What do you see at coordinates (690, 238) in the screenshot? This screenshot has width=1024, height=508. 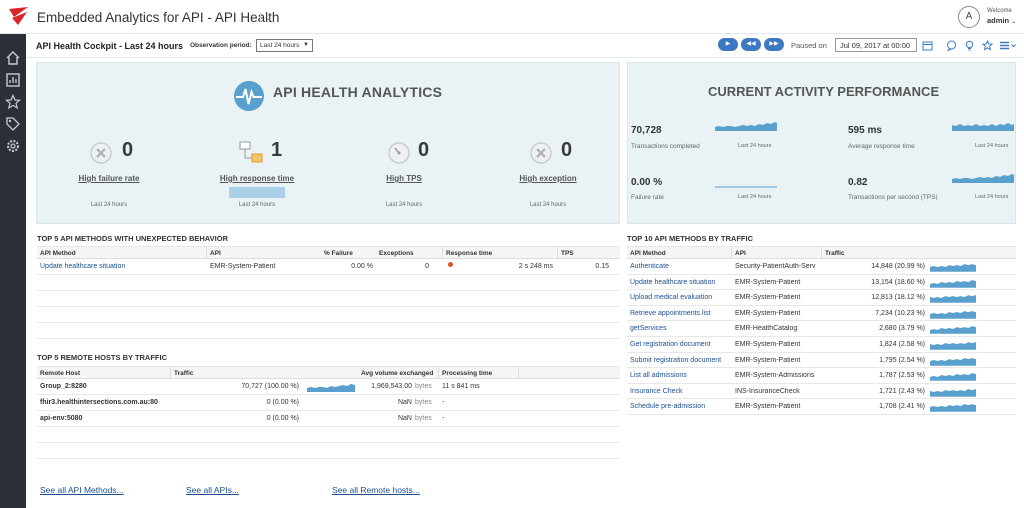 I see `top-methods-title: TOP 10 API METHODS BY TRAFFIC` at bounding box center [690, 238].